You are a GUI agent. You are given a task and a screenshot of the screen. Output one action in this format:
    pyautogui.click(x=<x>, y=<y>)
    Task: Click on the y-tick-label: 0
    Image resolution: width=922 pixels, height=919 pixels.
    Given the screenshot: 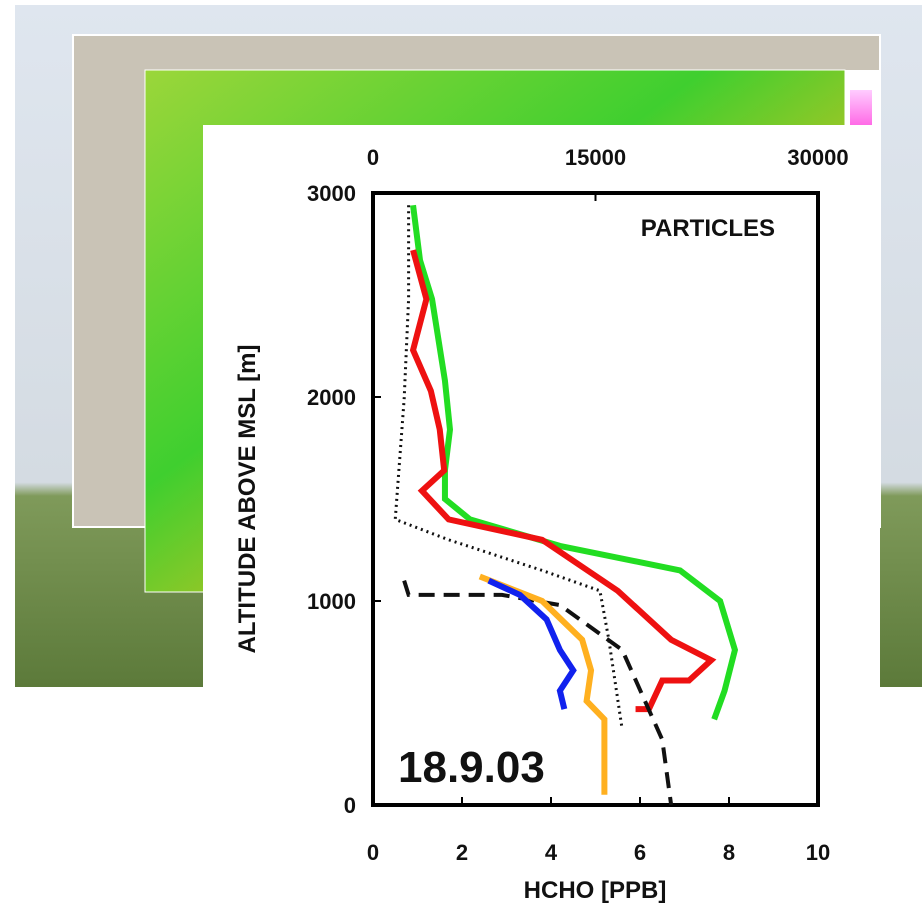 What is the action you would take?
    pyautogui.click(x=350, y=805)
    